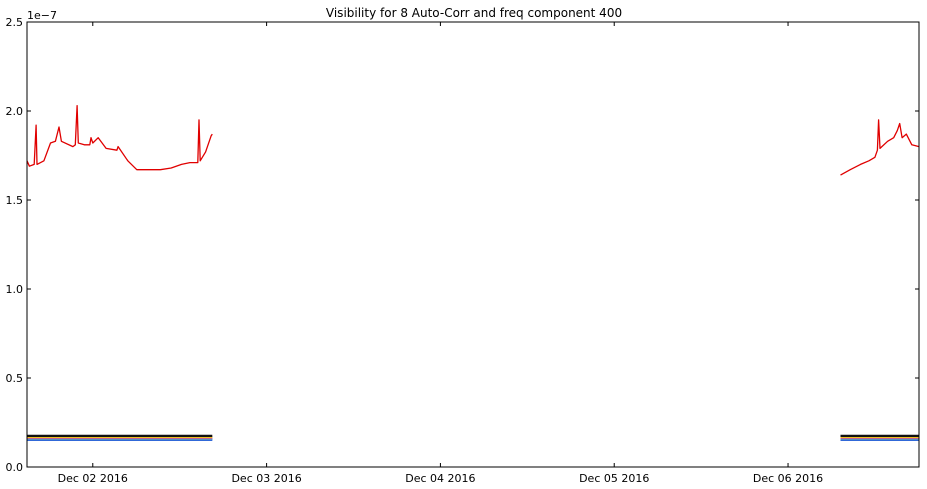  I want to click on series-0-segment-0-line, so click(119, 138).